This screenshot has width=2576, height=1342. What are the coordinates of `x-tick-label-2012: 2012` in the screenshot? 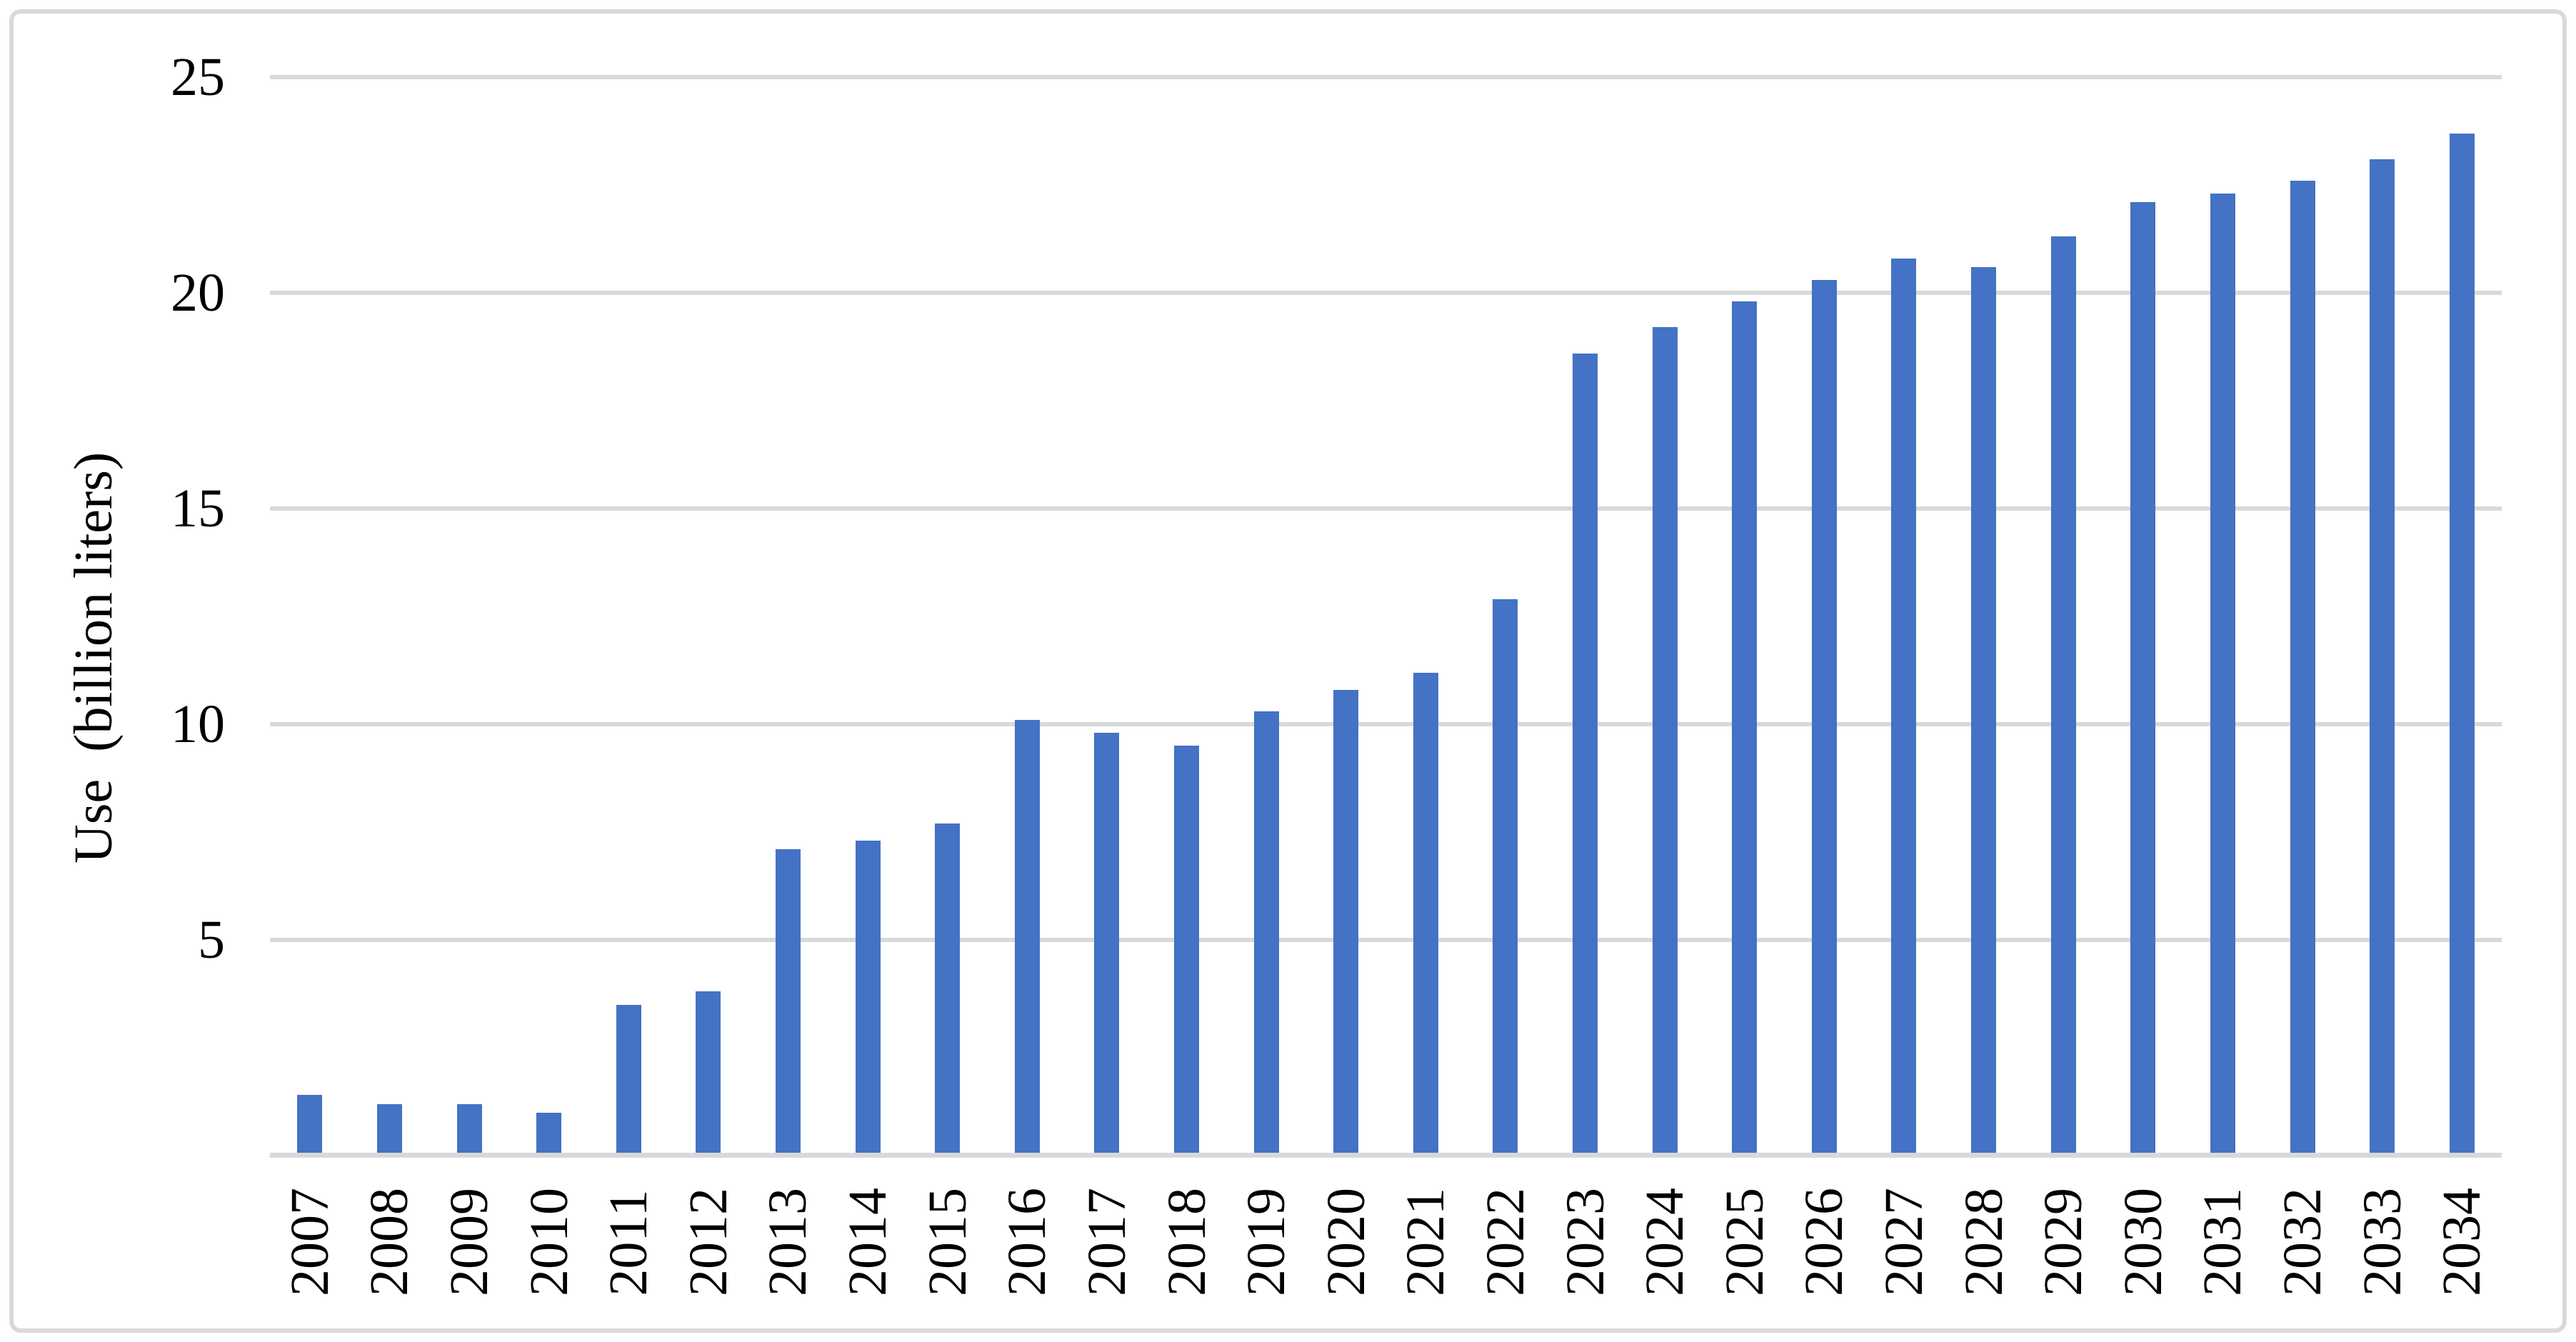 It's located at (708, 1242).